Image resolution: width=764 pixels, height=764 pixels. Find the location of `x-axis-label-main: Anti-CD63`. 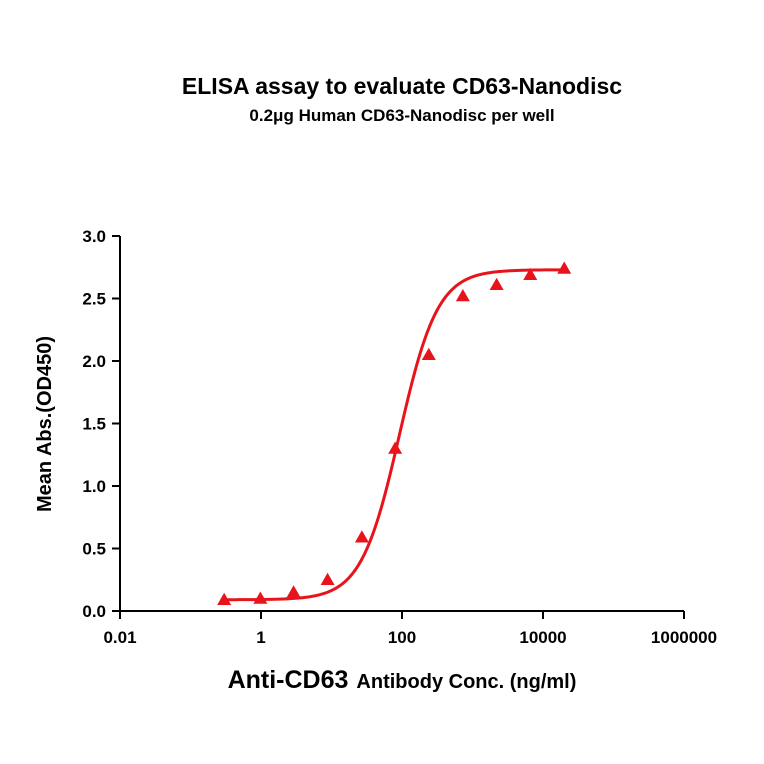

x-axis-label-main: Anti-CD63 is located at coordinates (288, 680).